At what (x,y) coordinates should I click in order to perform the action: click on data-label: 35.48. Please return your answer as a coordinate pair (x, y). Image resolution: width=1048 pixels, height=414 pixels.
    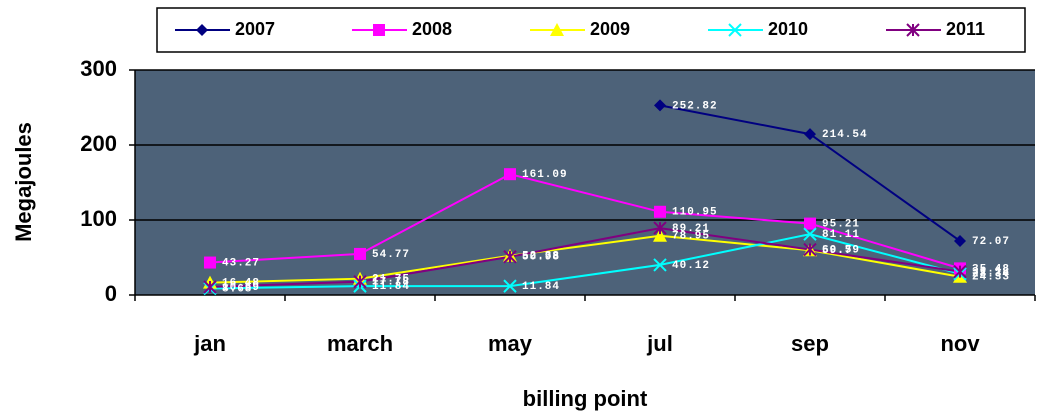
    Looking at the image, I should click on (991, 269).